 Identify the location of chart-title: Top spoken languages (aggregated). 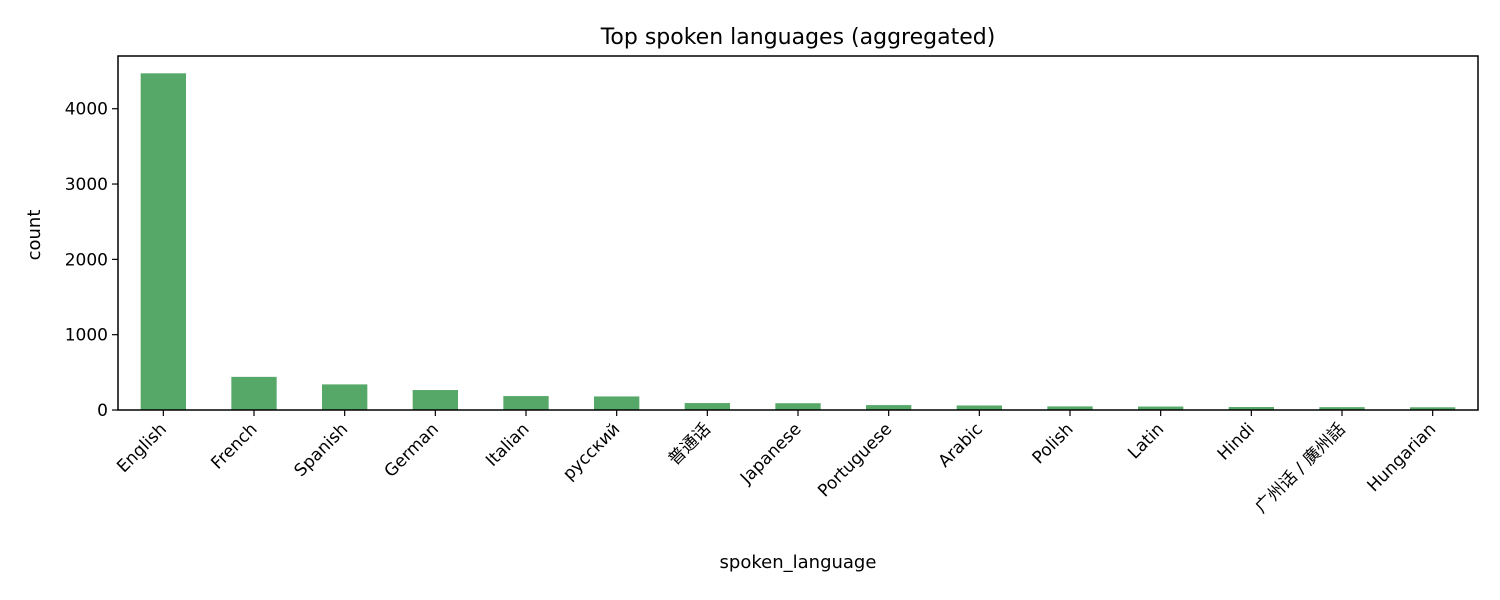
(798, 37).